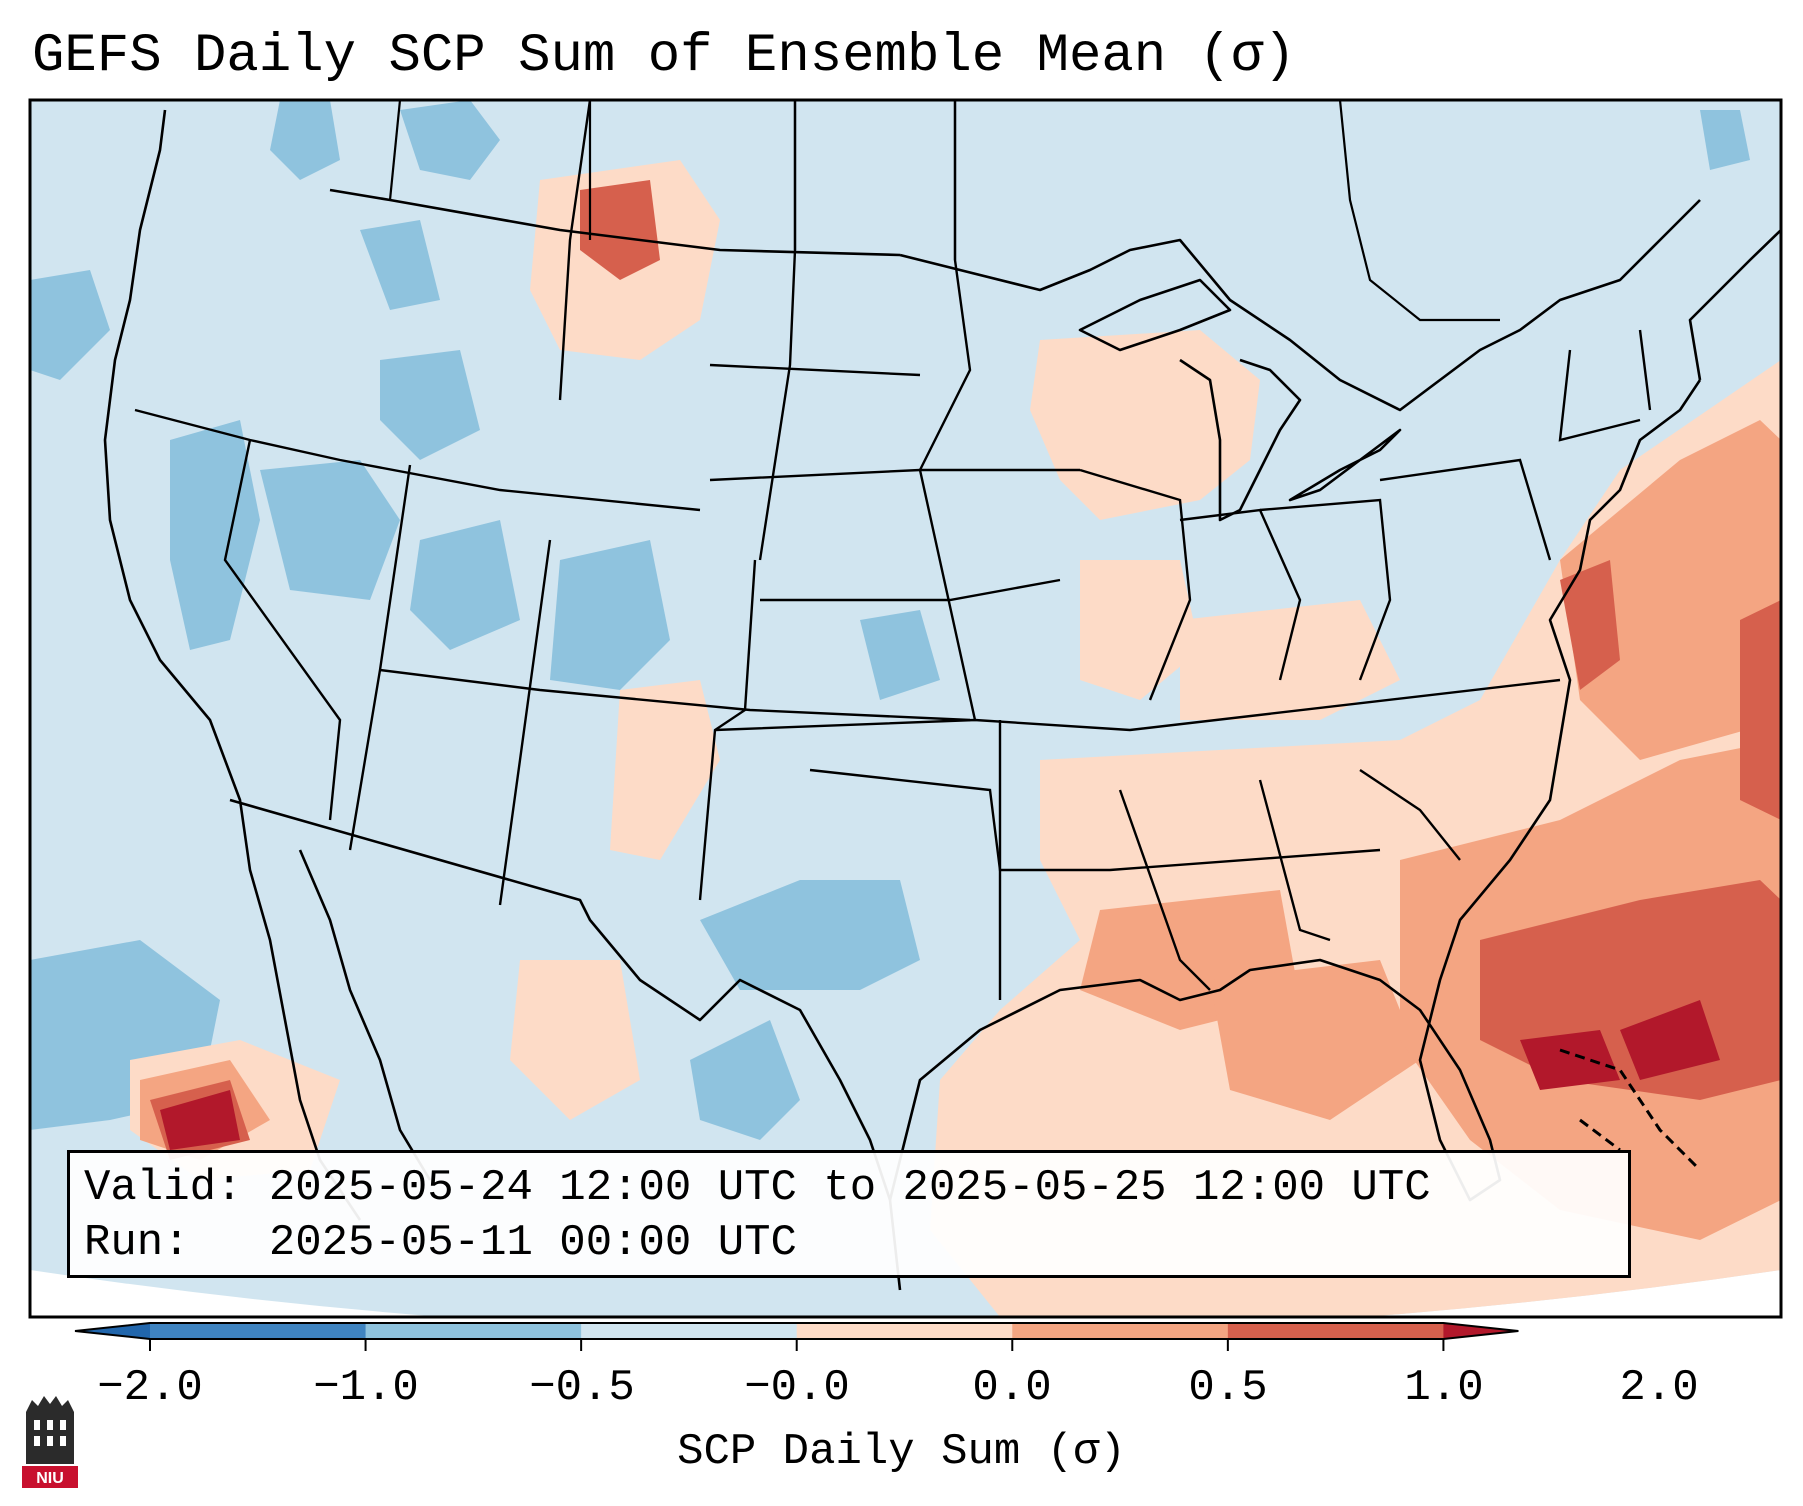 This screenshot has height=1506, width=1803. What do you see at coordinates (810, 935) in the screenshot?
I see `west-texas-patch` at bounding box center [810, 935].